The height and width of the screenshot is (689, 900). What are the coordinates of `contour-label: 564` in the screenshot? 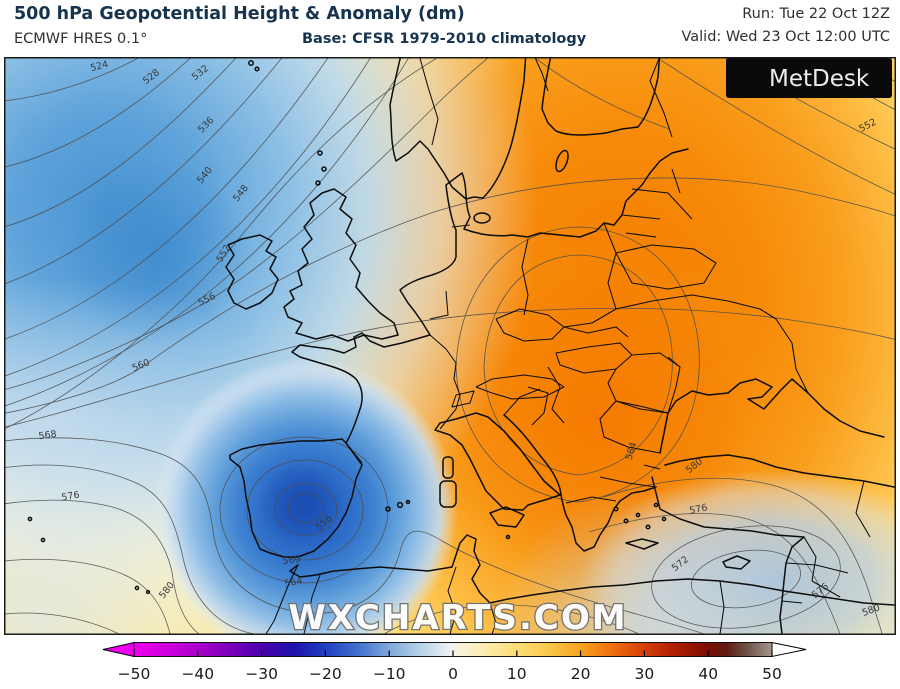 It's located at (293, 582).